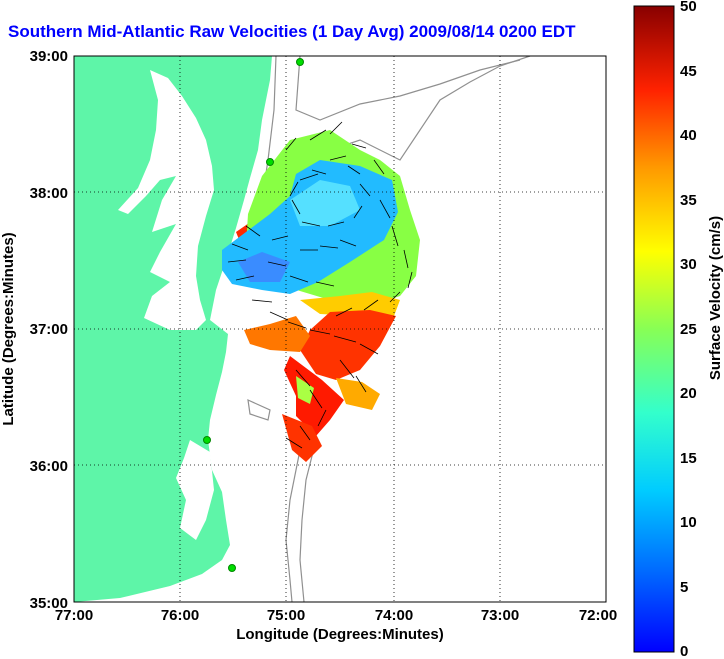 This screenshot has width=724, height=659. I want to click on colorbar-tick: 10, so click(688, 522).